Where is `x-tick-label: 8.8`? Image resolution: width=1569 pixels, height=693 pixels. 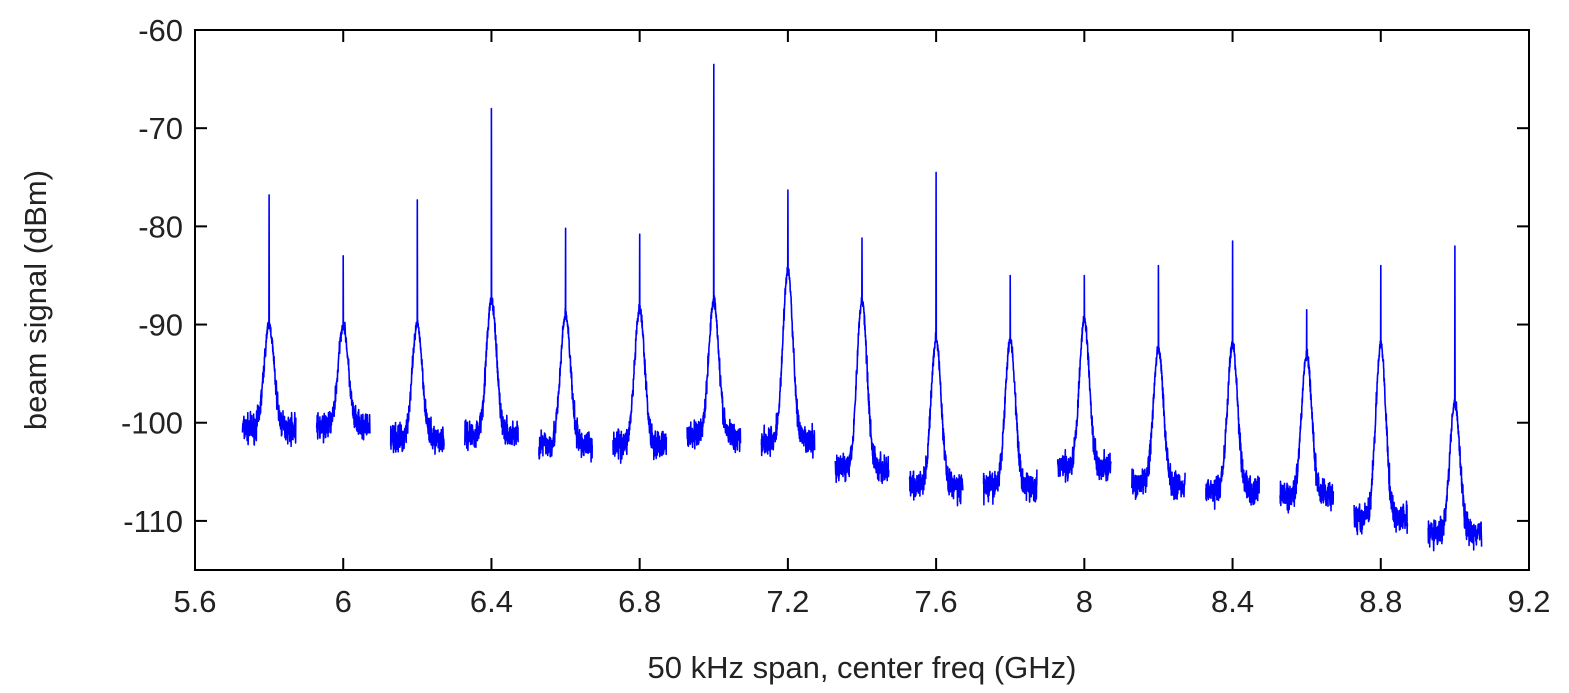
x-tick-label: 8.8 is located at coordinates (1380, 601).